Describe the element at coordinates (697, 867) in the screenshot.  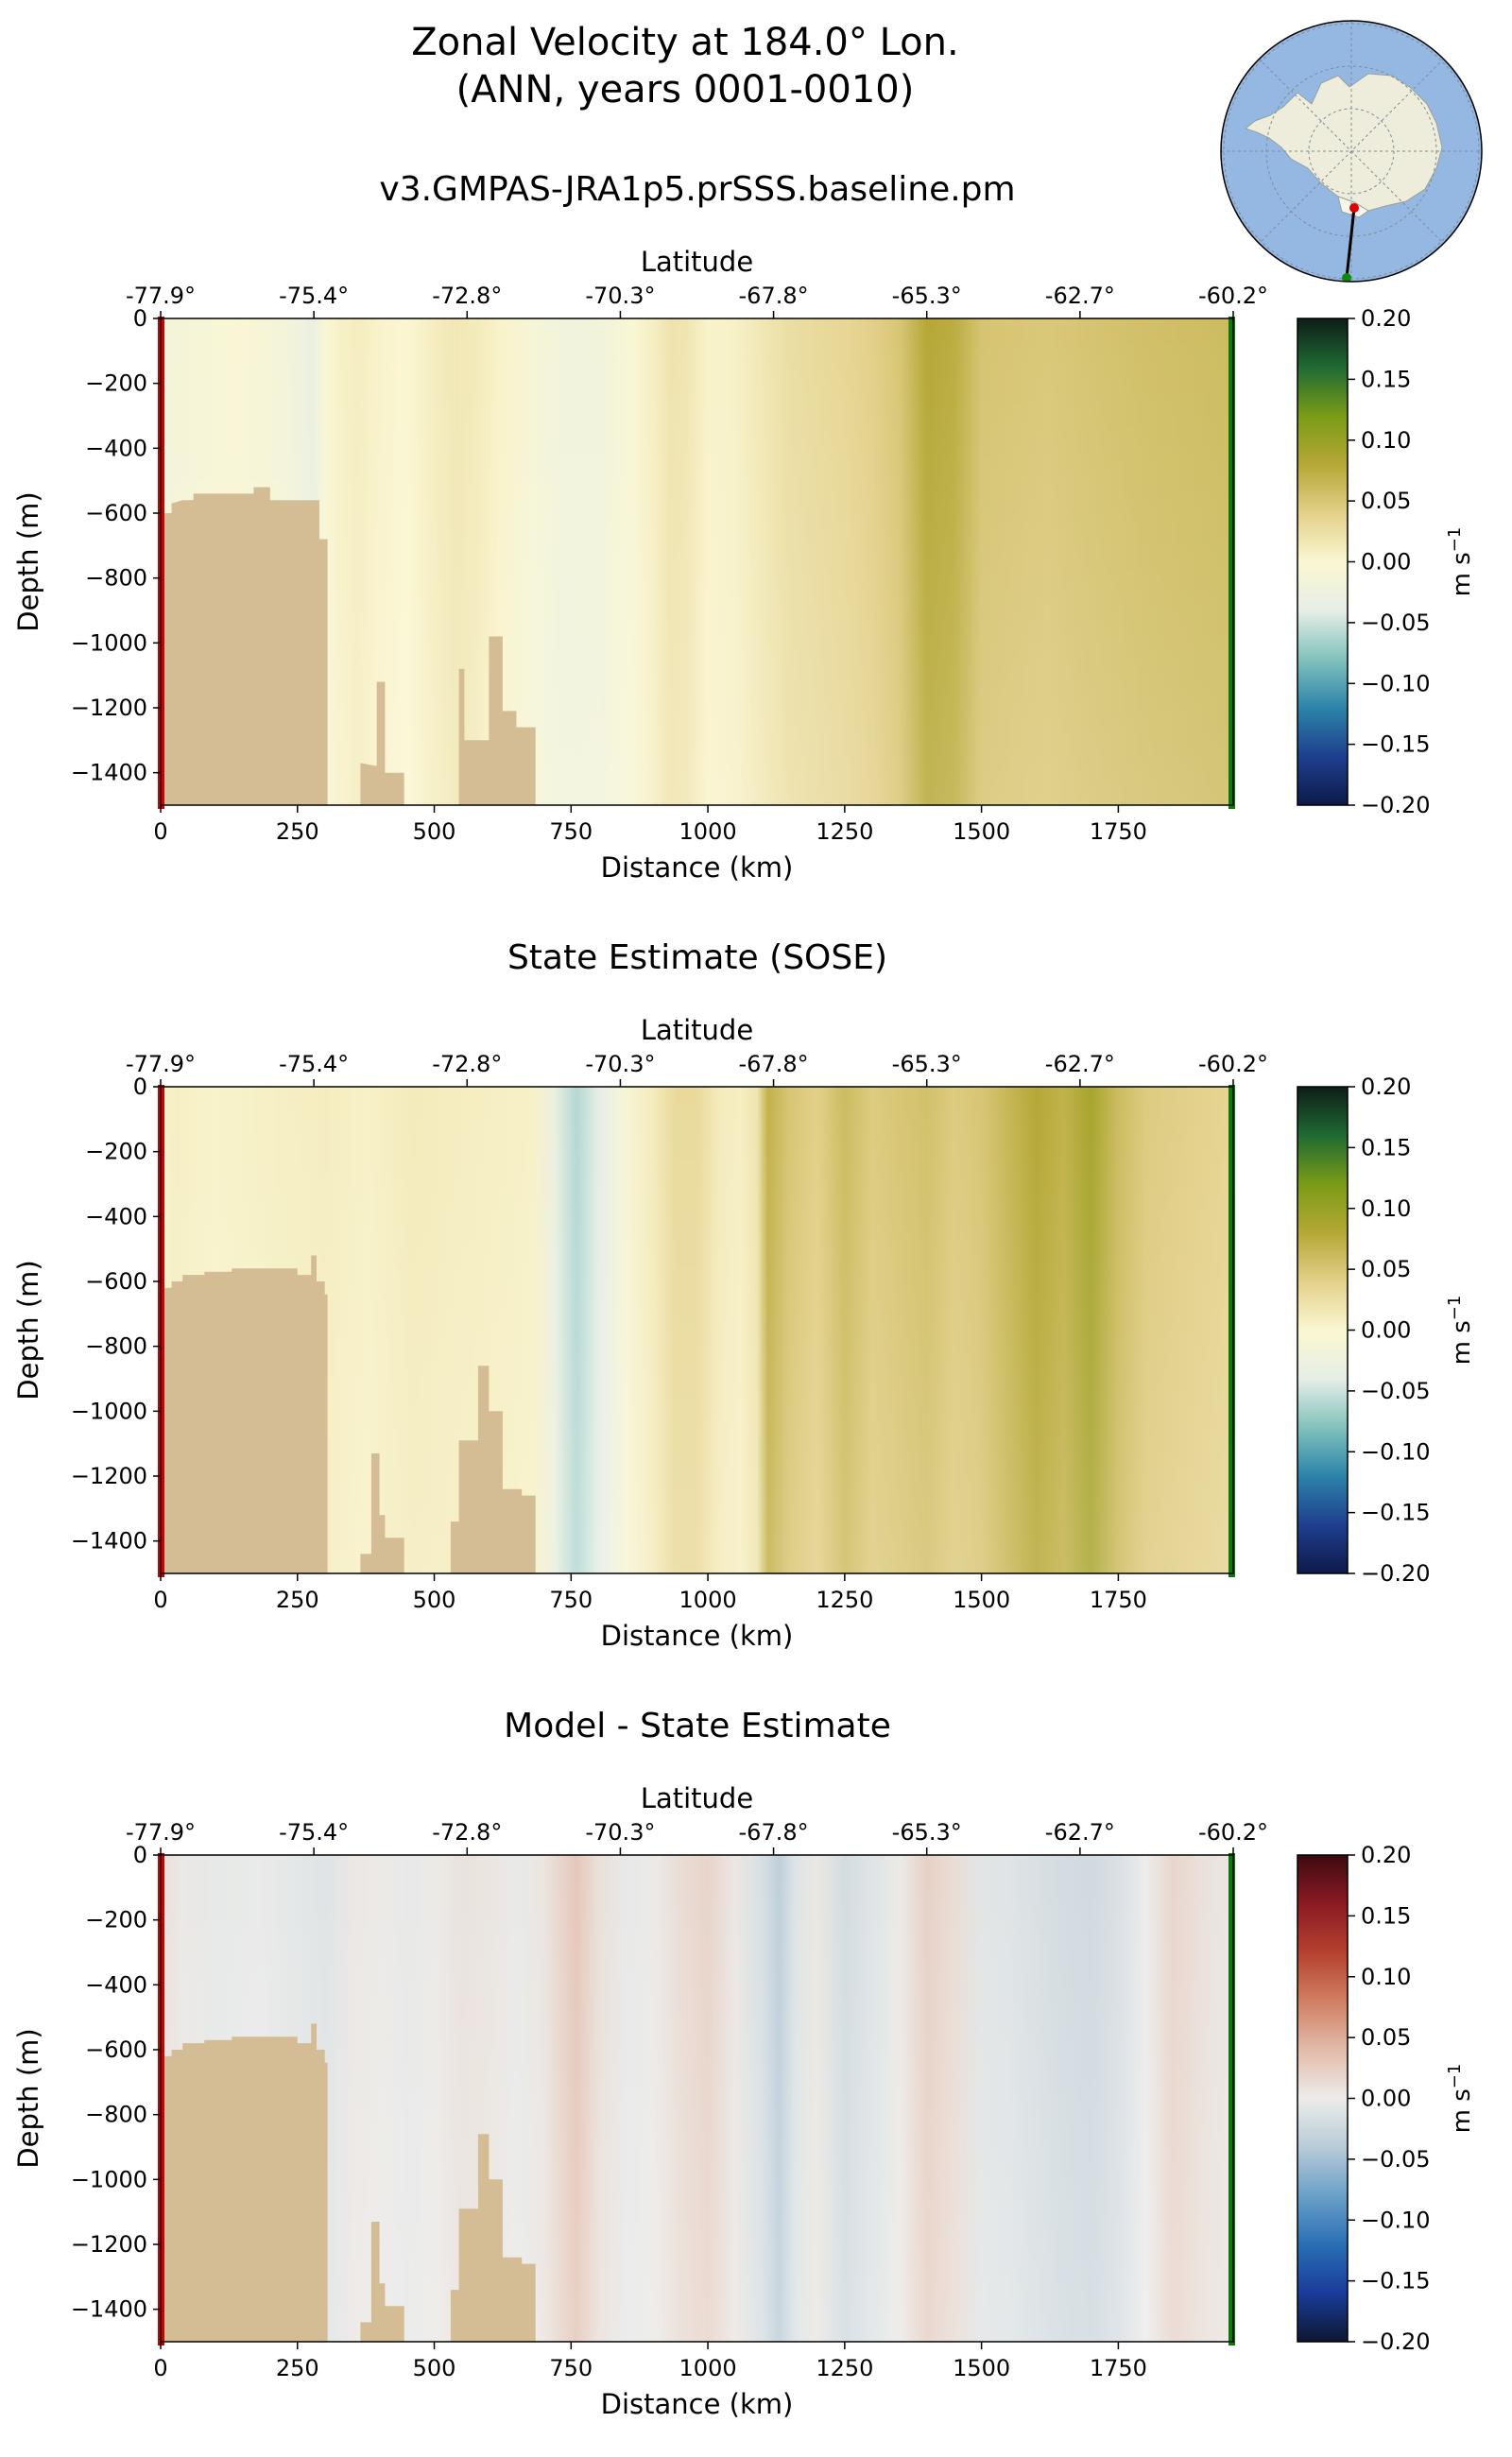
I see `x-axis-label: Distance (km)` at that location.